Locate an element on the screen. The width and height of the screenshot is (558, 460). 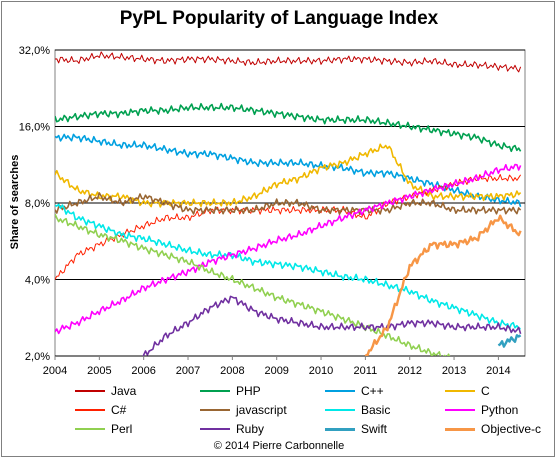
legend-label: Swift is located at coordinates (374, 429).